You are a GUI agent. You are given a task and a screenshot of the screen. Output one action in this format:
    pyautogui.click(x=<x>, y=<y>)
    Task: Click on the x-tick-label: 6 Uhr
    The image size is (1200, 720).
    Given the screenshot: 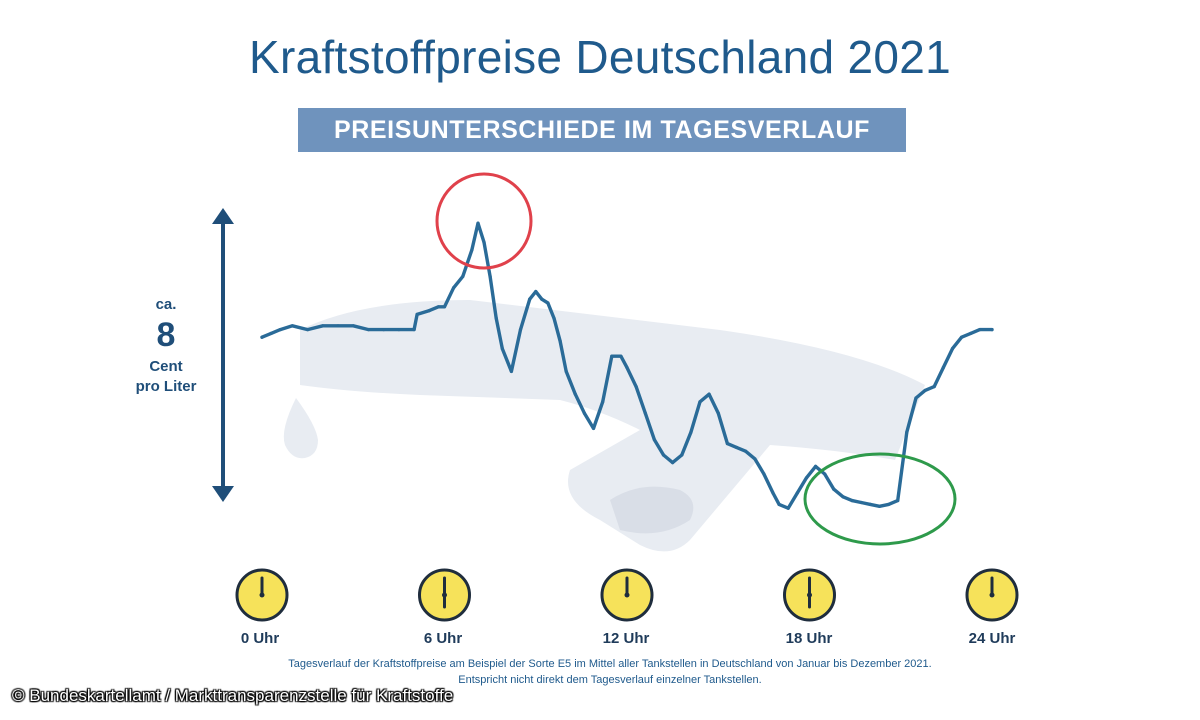 What is the action you would take?
    pyautogui.click(x=443, y=638)
    